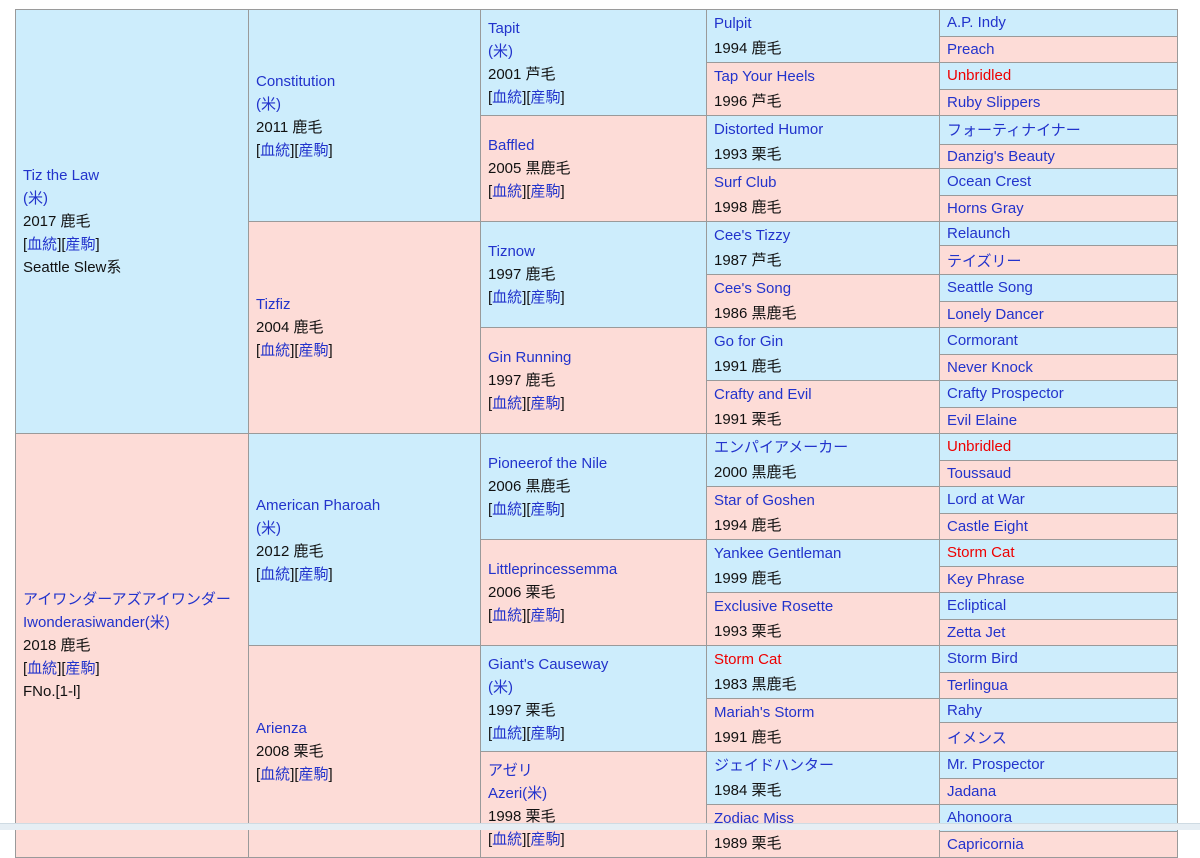 The width and height of the screenshot is (1200, 858). Describe the element at coordinates (984, 261) in the screenshot. I see `horse-link-horse: テイズリー` at that location.